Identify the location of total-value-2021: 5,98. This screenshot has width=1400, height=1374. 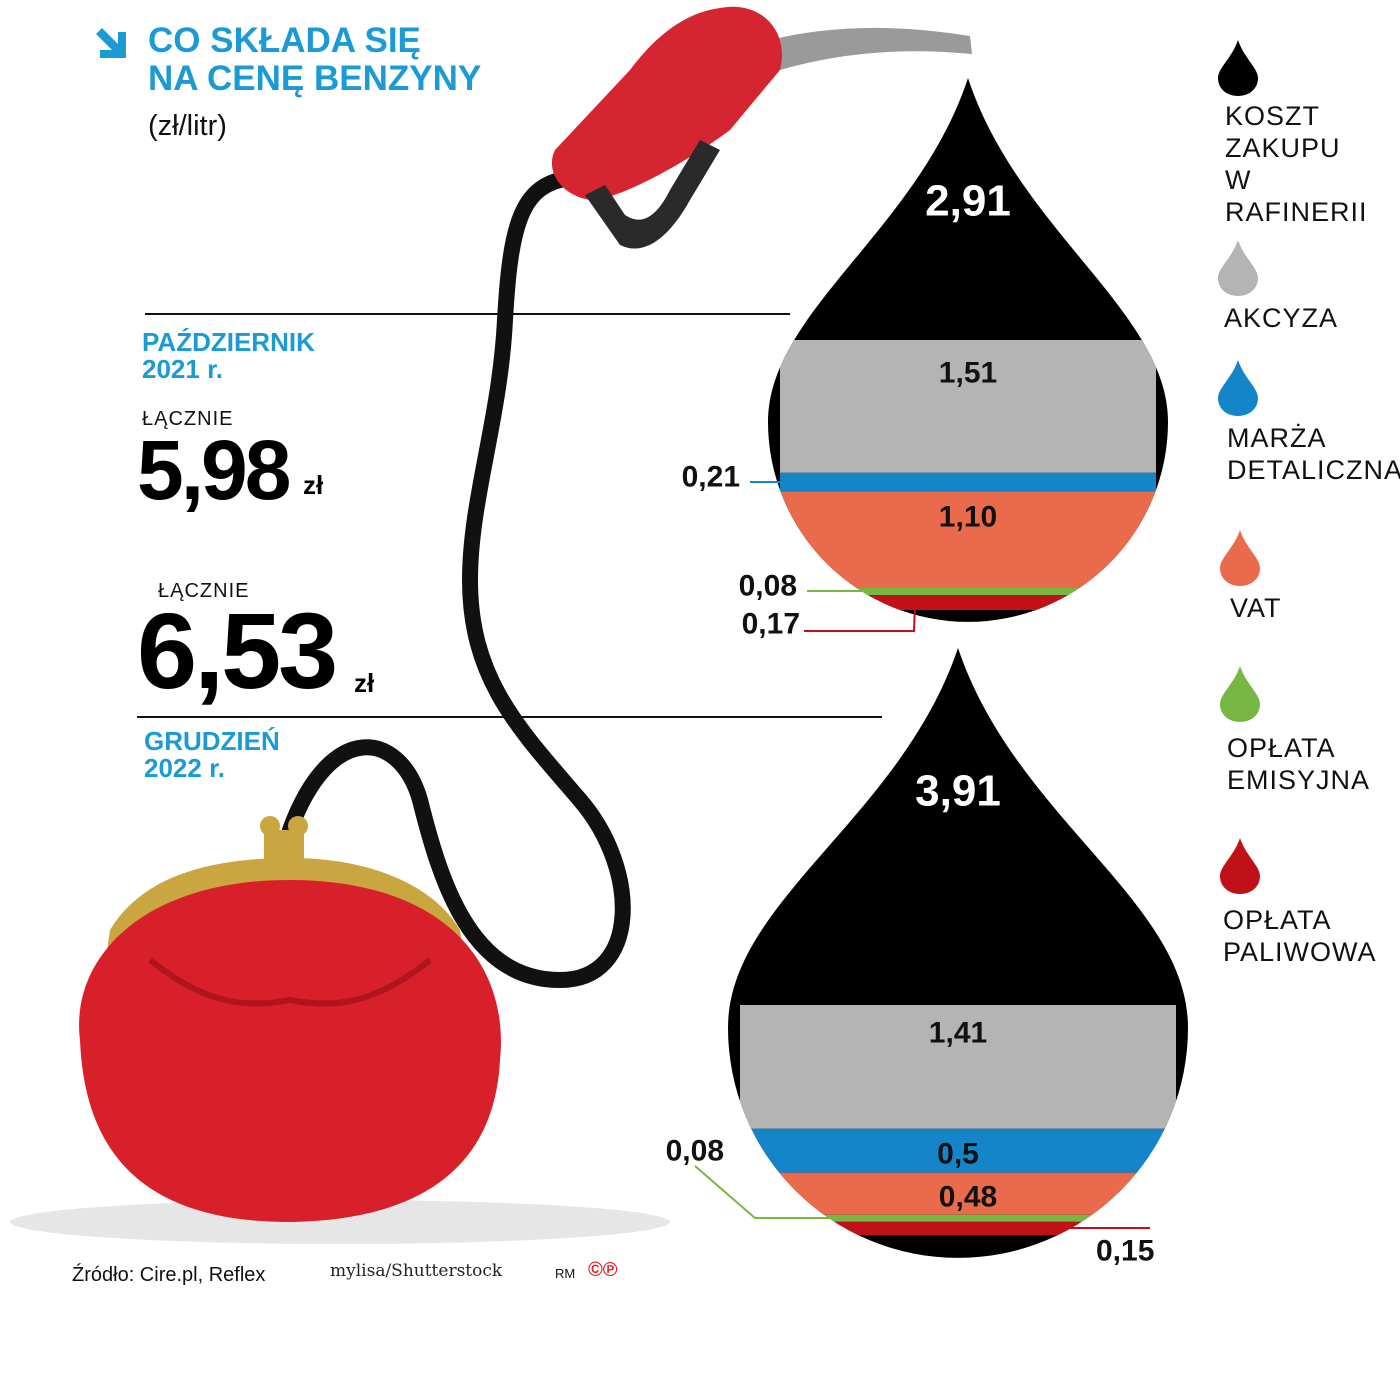
(214, 470).